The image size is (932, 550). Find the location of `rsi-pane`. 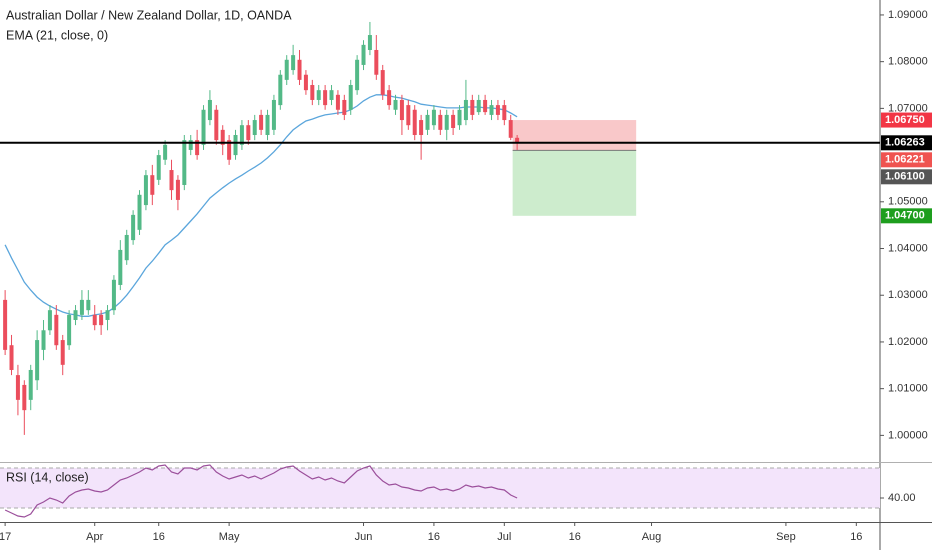

rsi-pane is located at coordinates (440, 491).